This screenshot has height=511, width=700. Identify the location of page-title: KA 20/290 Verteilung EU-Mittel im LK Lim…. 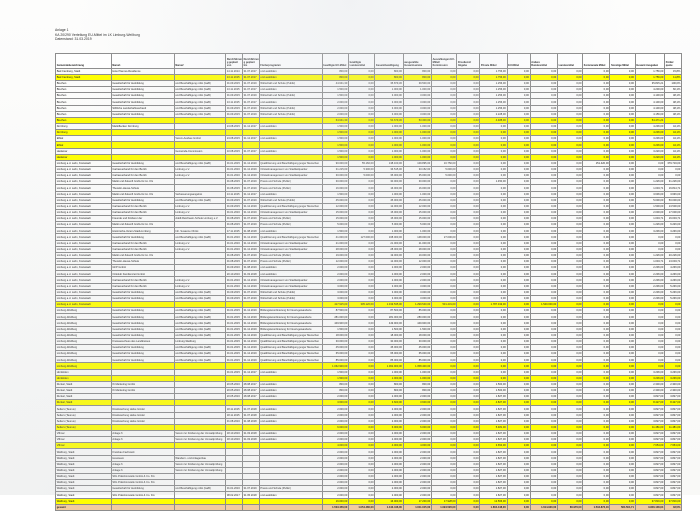
(97, 34).